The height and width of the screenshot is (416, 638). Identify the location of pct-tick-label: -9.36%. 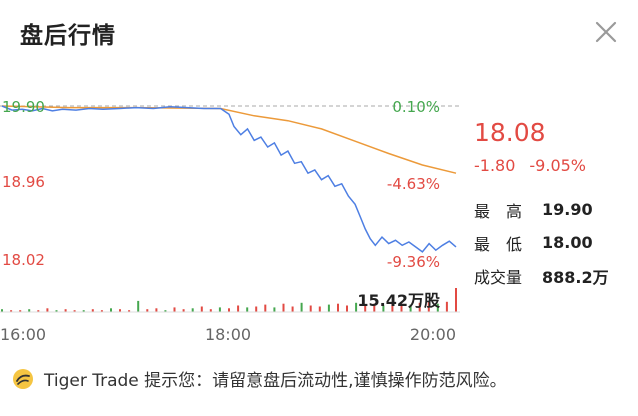
(413, 262).